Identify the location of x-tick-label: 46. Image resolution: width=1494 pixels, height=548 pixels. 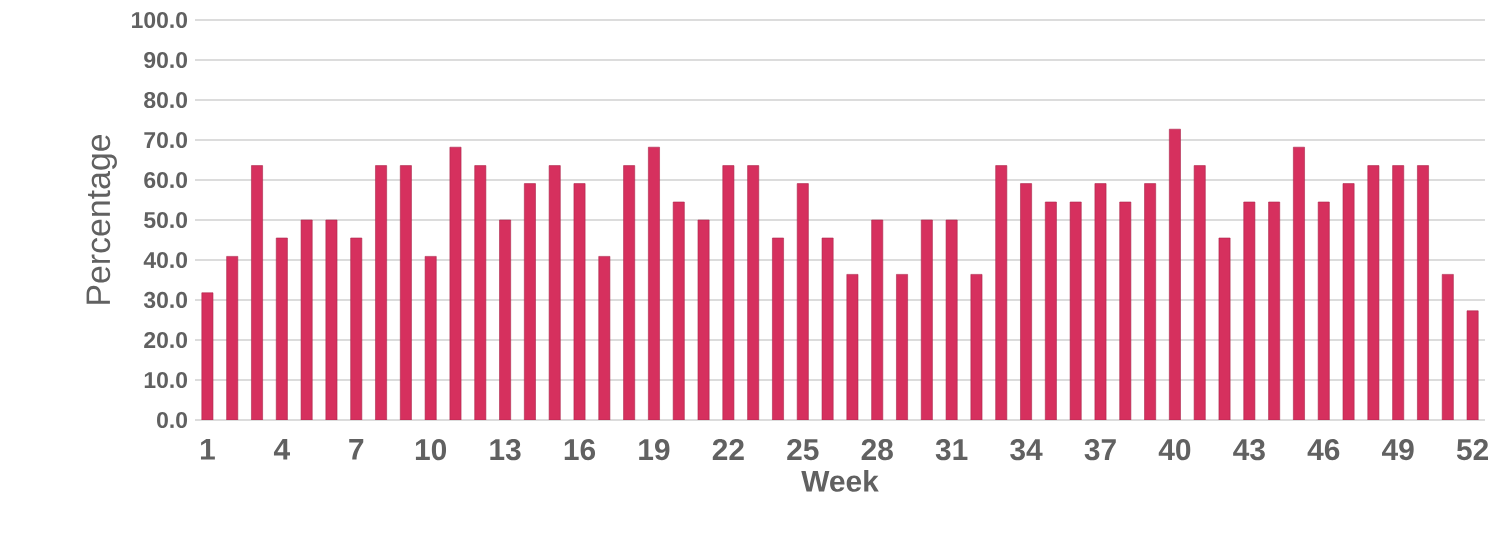
(1323, 450).